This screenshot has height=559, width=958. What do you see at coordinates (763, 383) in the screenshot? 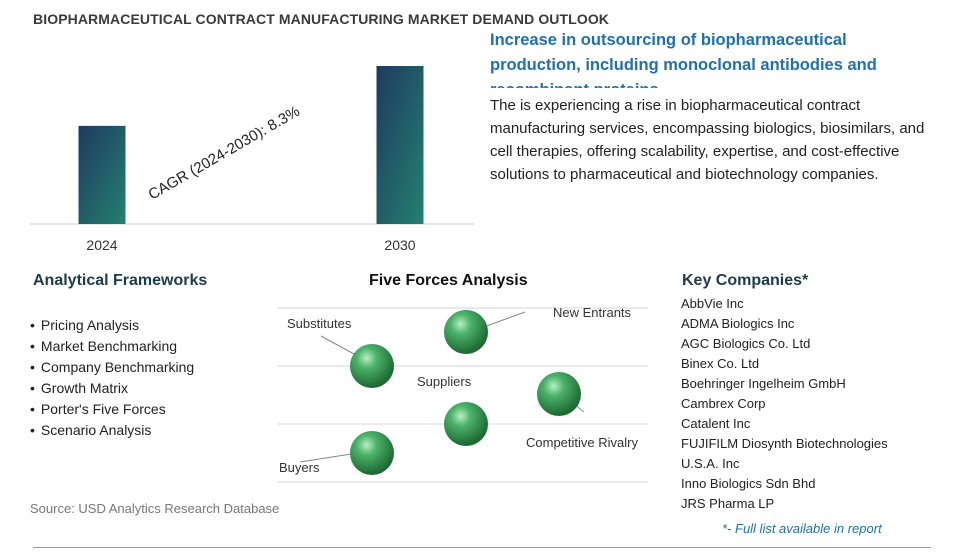
I see `company-item: Boehringer Ingelheim GmbH` at bounding box center [763, 383].